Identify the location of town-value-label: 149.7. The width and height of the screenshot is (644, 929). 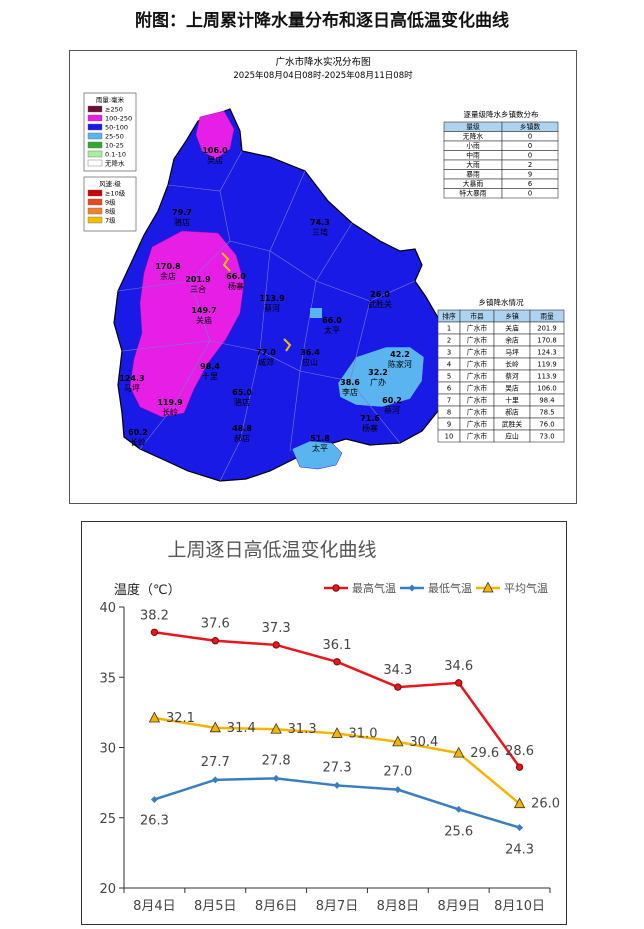
(203, 310).